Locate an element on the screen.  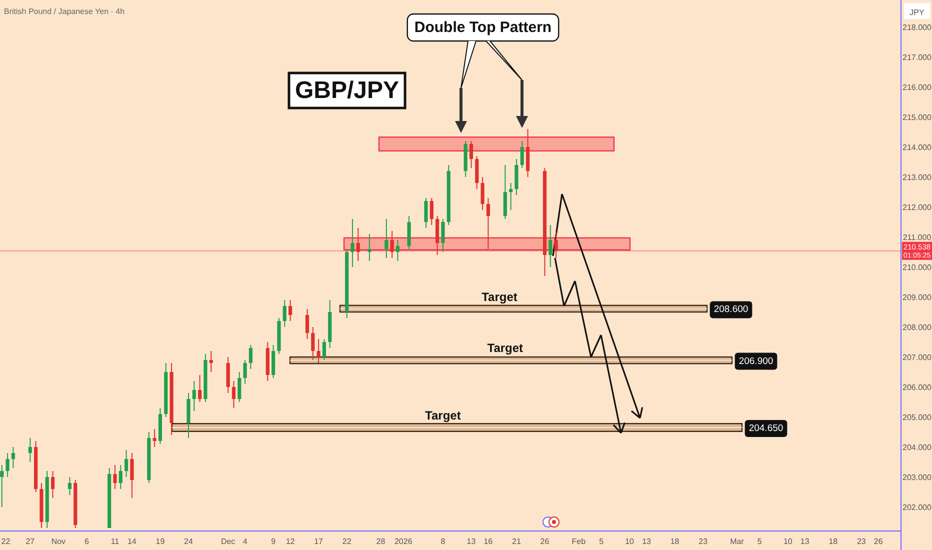
y-tick-label: 202.000 is located at coordinates (917, 507).